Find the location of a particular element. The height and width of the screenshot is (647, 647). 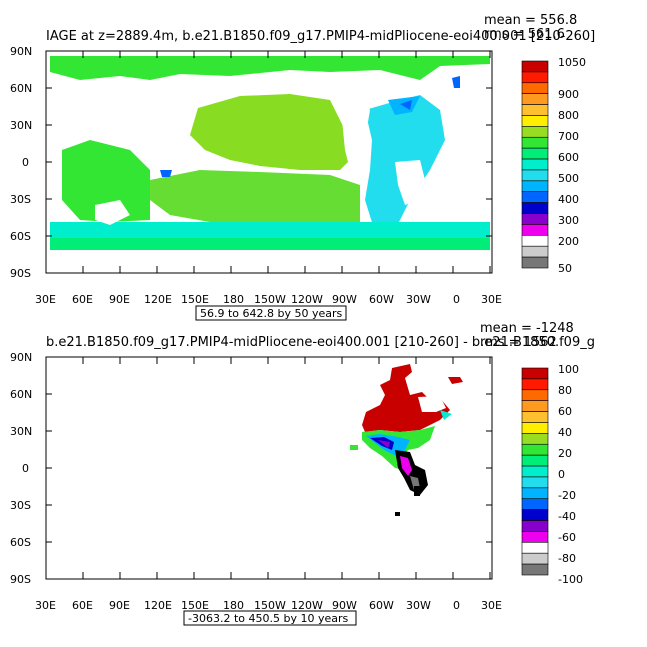

panel-1-range-box is located at coordinates (271, 313).